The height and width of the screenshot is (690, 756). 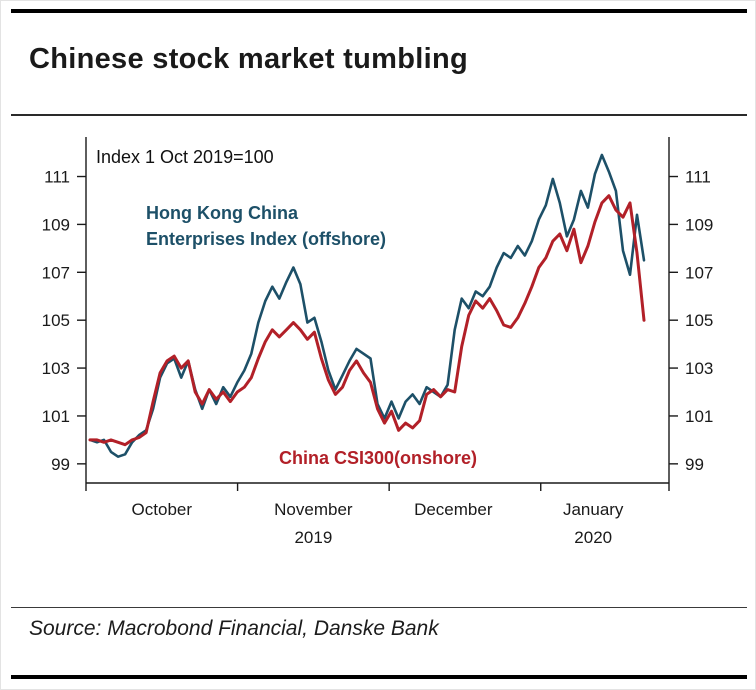 What do you see at coordinates (60, 464) in the screenshot?
I see `y-tick-label-left: 99` at bounding box center [60, 464].